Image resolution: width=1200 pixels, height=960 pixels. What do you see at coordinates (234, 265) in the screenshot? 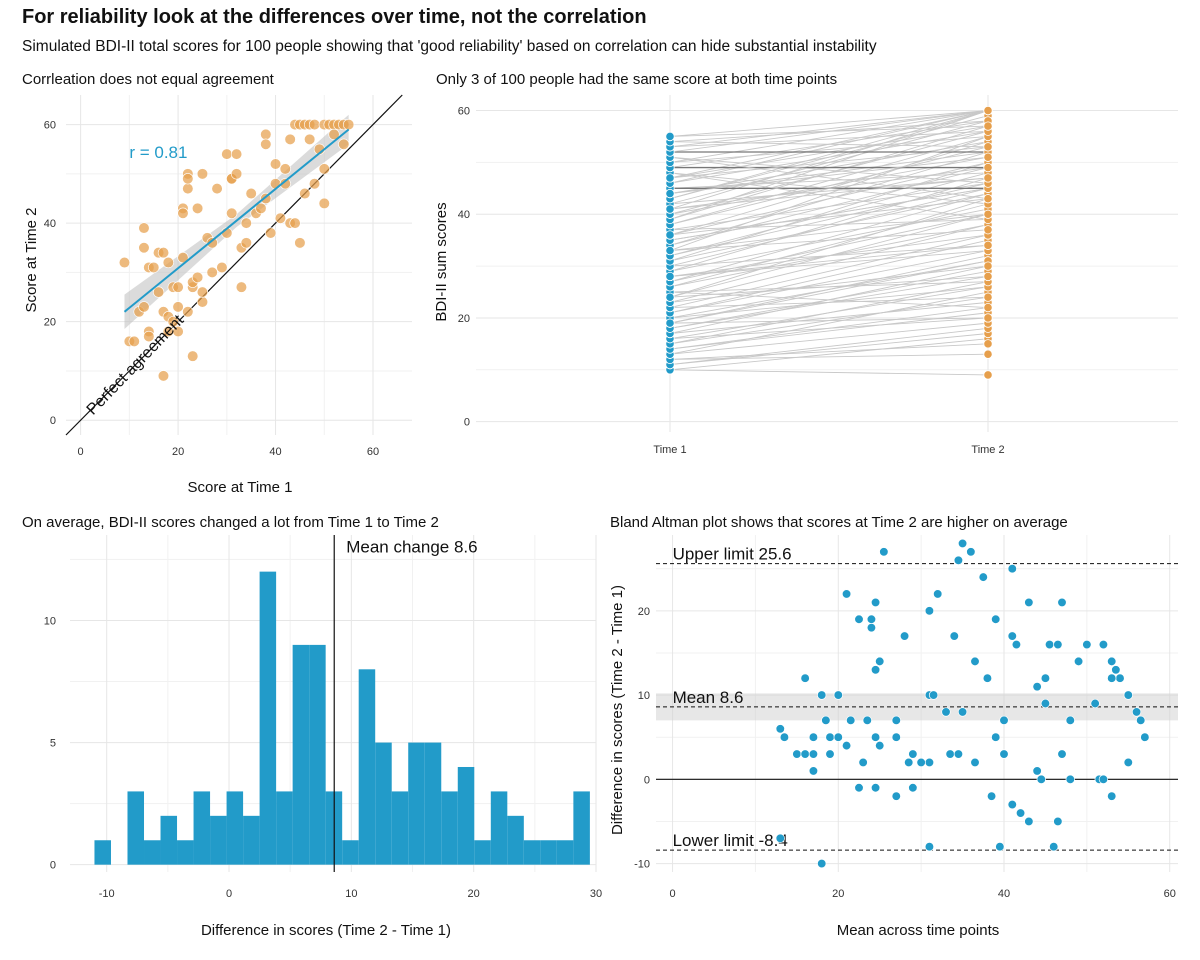
I see `perfect-agreement-line` at bounding box center [234, 265].